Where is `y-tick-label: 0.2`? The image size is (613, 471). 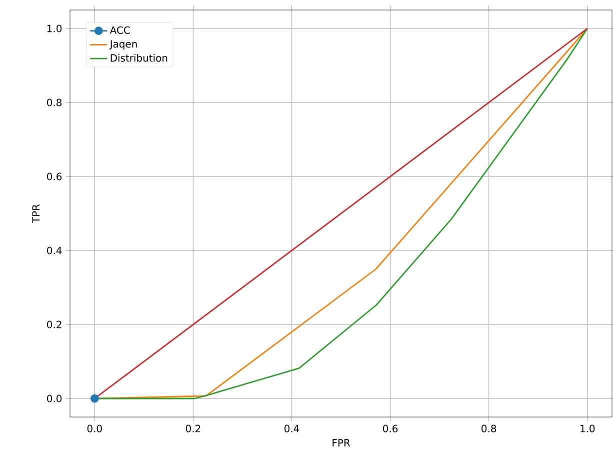
y-tick-label: 0.2 is located at coordinates (54, 324).